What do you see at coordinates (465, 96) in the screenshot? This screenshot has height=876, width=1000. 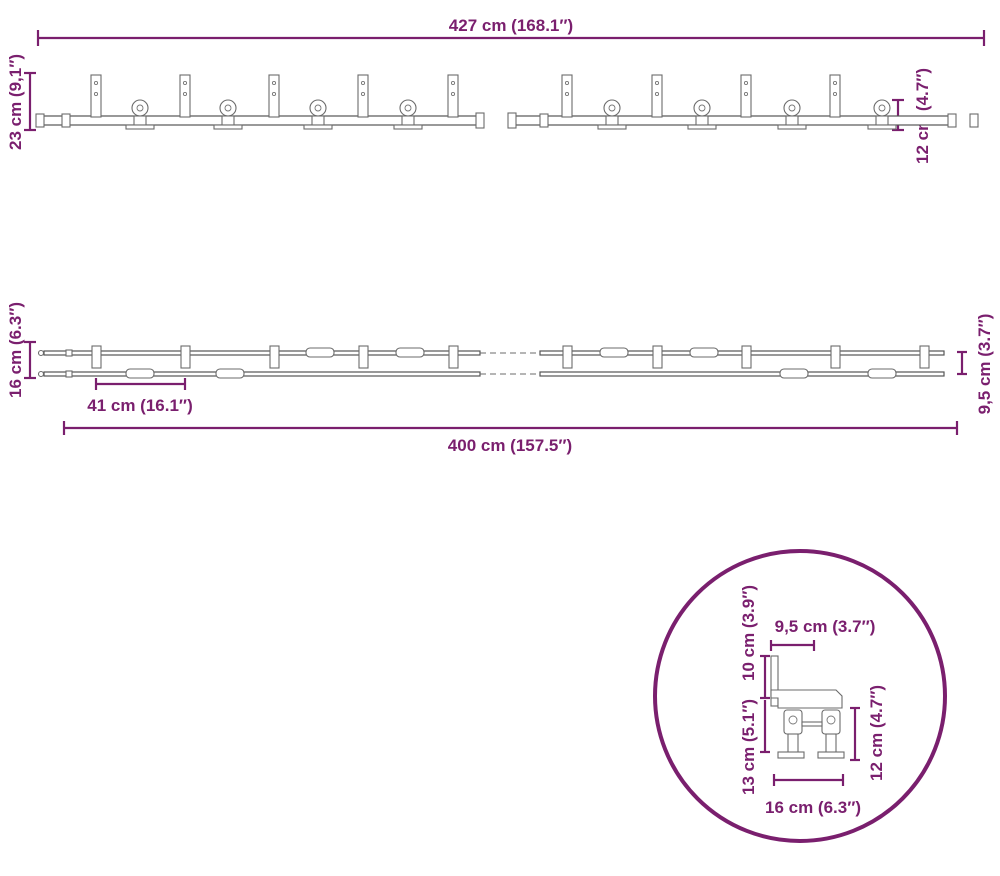 I see `front-wall-brackets` at bounding box center [465, 96].